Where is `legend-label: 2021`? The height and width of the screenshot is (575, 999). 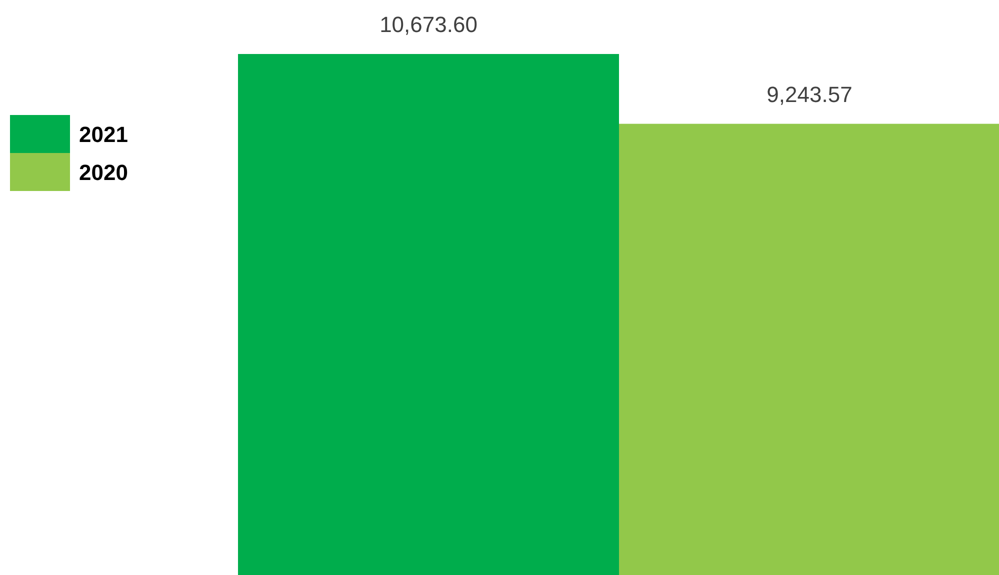 legend-label: 2021 is located at coordinates (103, 134).